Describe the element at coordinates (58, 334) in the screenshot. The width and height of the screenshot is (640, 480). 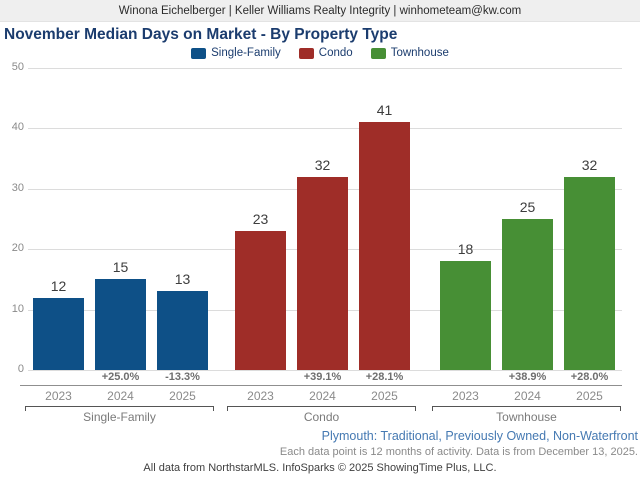
I see `bar-single-family-2023` at that location.